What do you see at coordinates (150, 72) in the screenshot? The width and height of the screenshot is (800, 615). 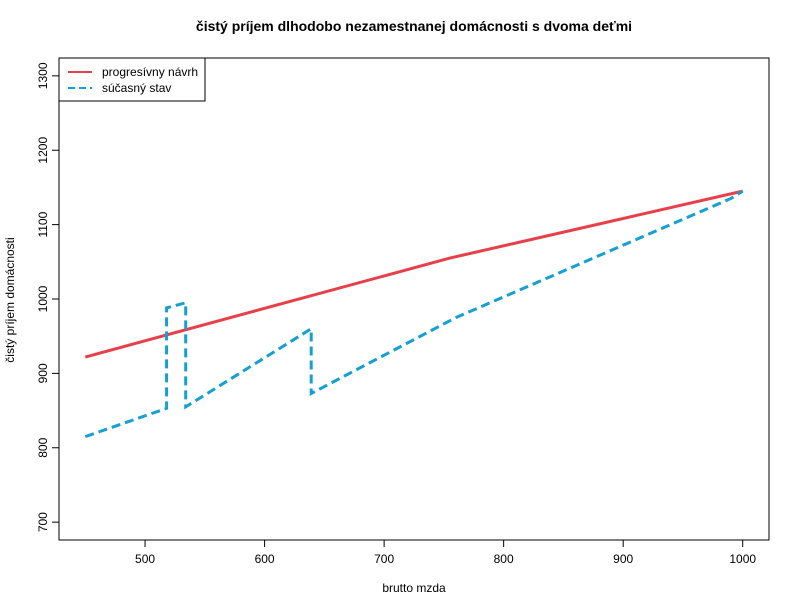 I see `legend-label: progresívny návrh` at bounding box center [150, 72].